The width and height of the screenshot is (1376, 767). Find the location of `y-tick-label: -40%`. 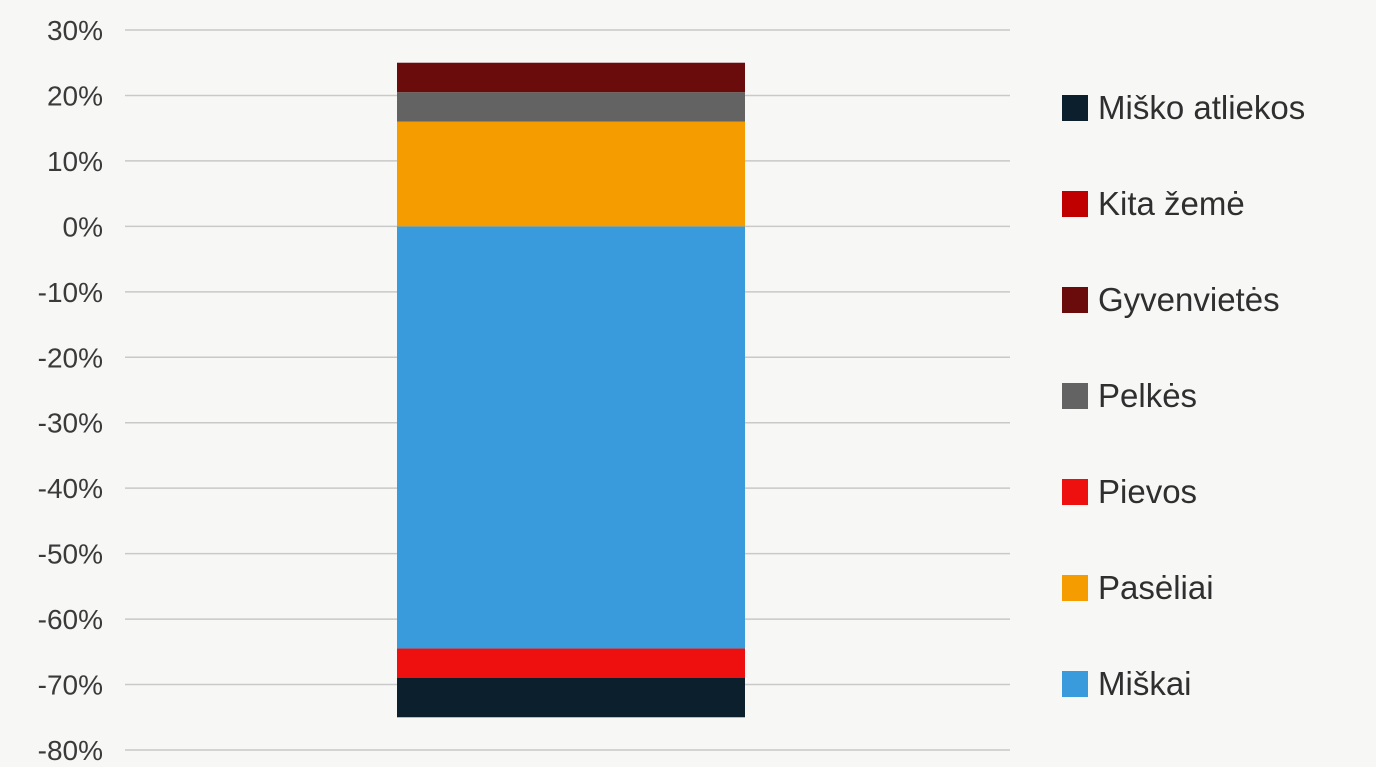

y-tick-label: -40% is located at coordinates (70, 488).